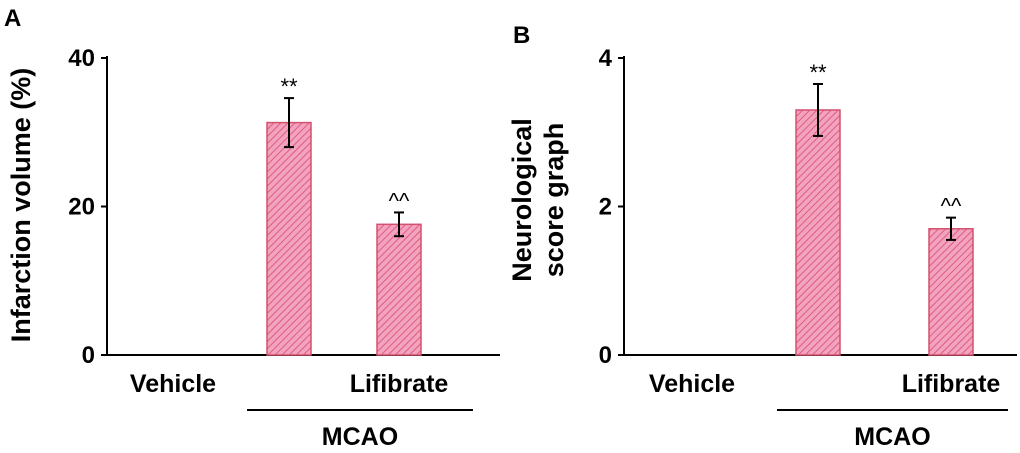 The image size is (1020, 453). I want to click on y-tick-label-a: 0, so click(88, 355).